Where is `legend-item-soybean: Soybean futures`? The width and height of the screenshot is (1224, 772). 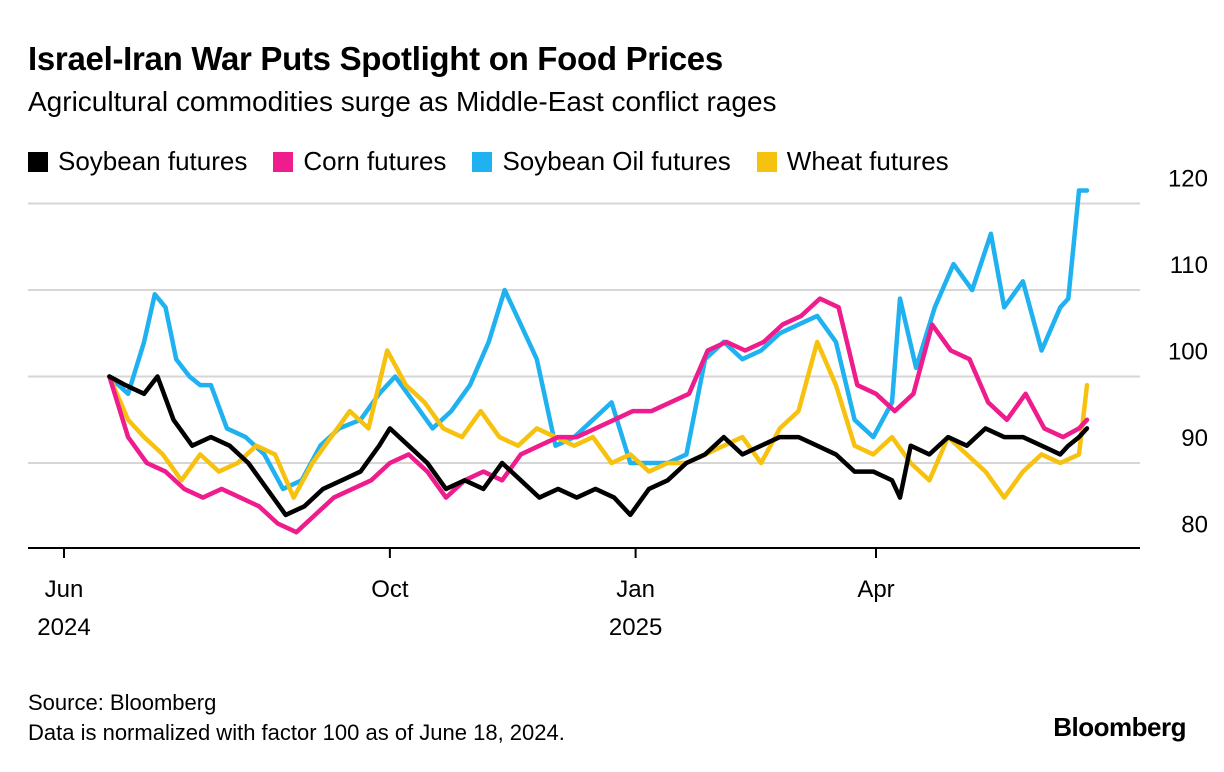 legend-item-soybean: Soybean futures is located at coordinates (137, 161).